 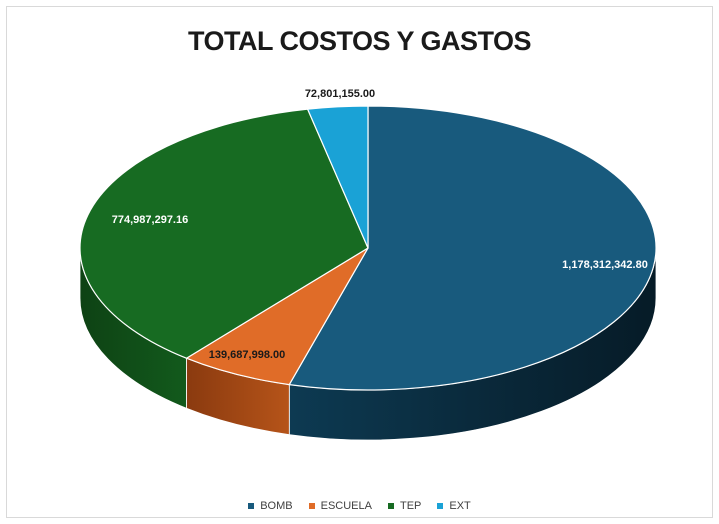 I want to click on legend-label-ext: EXT, so click(x=460, y=506).